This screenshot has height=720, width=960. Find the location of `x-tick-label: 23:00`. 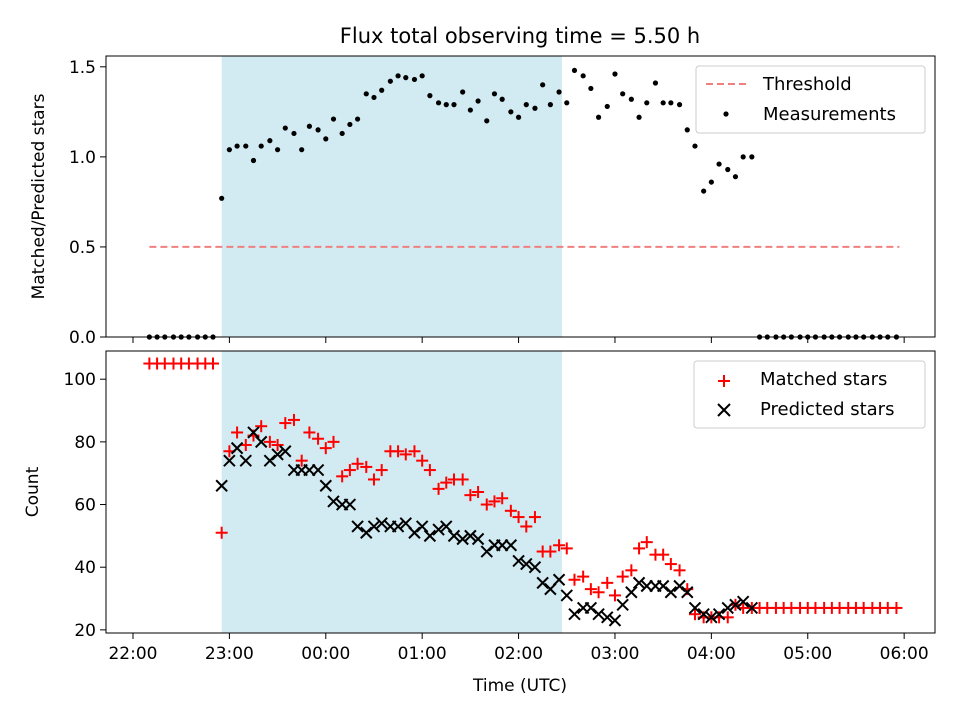

x-tick-label: 23:00 is located at coordinates (229, 654).